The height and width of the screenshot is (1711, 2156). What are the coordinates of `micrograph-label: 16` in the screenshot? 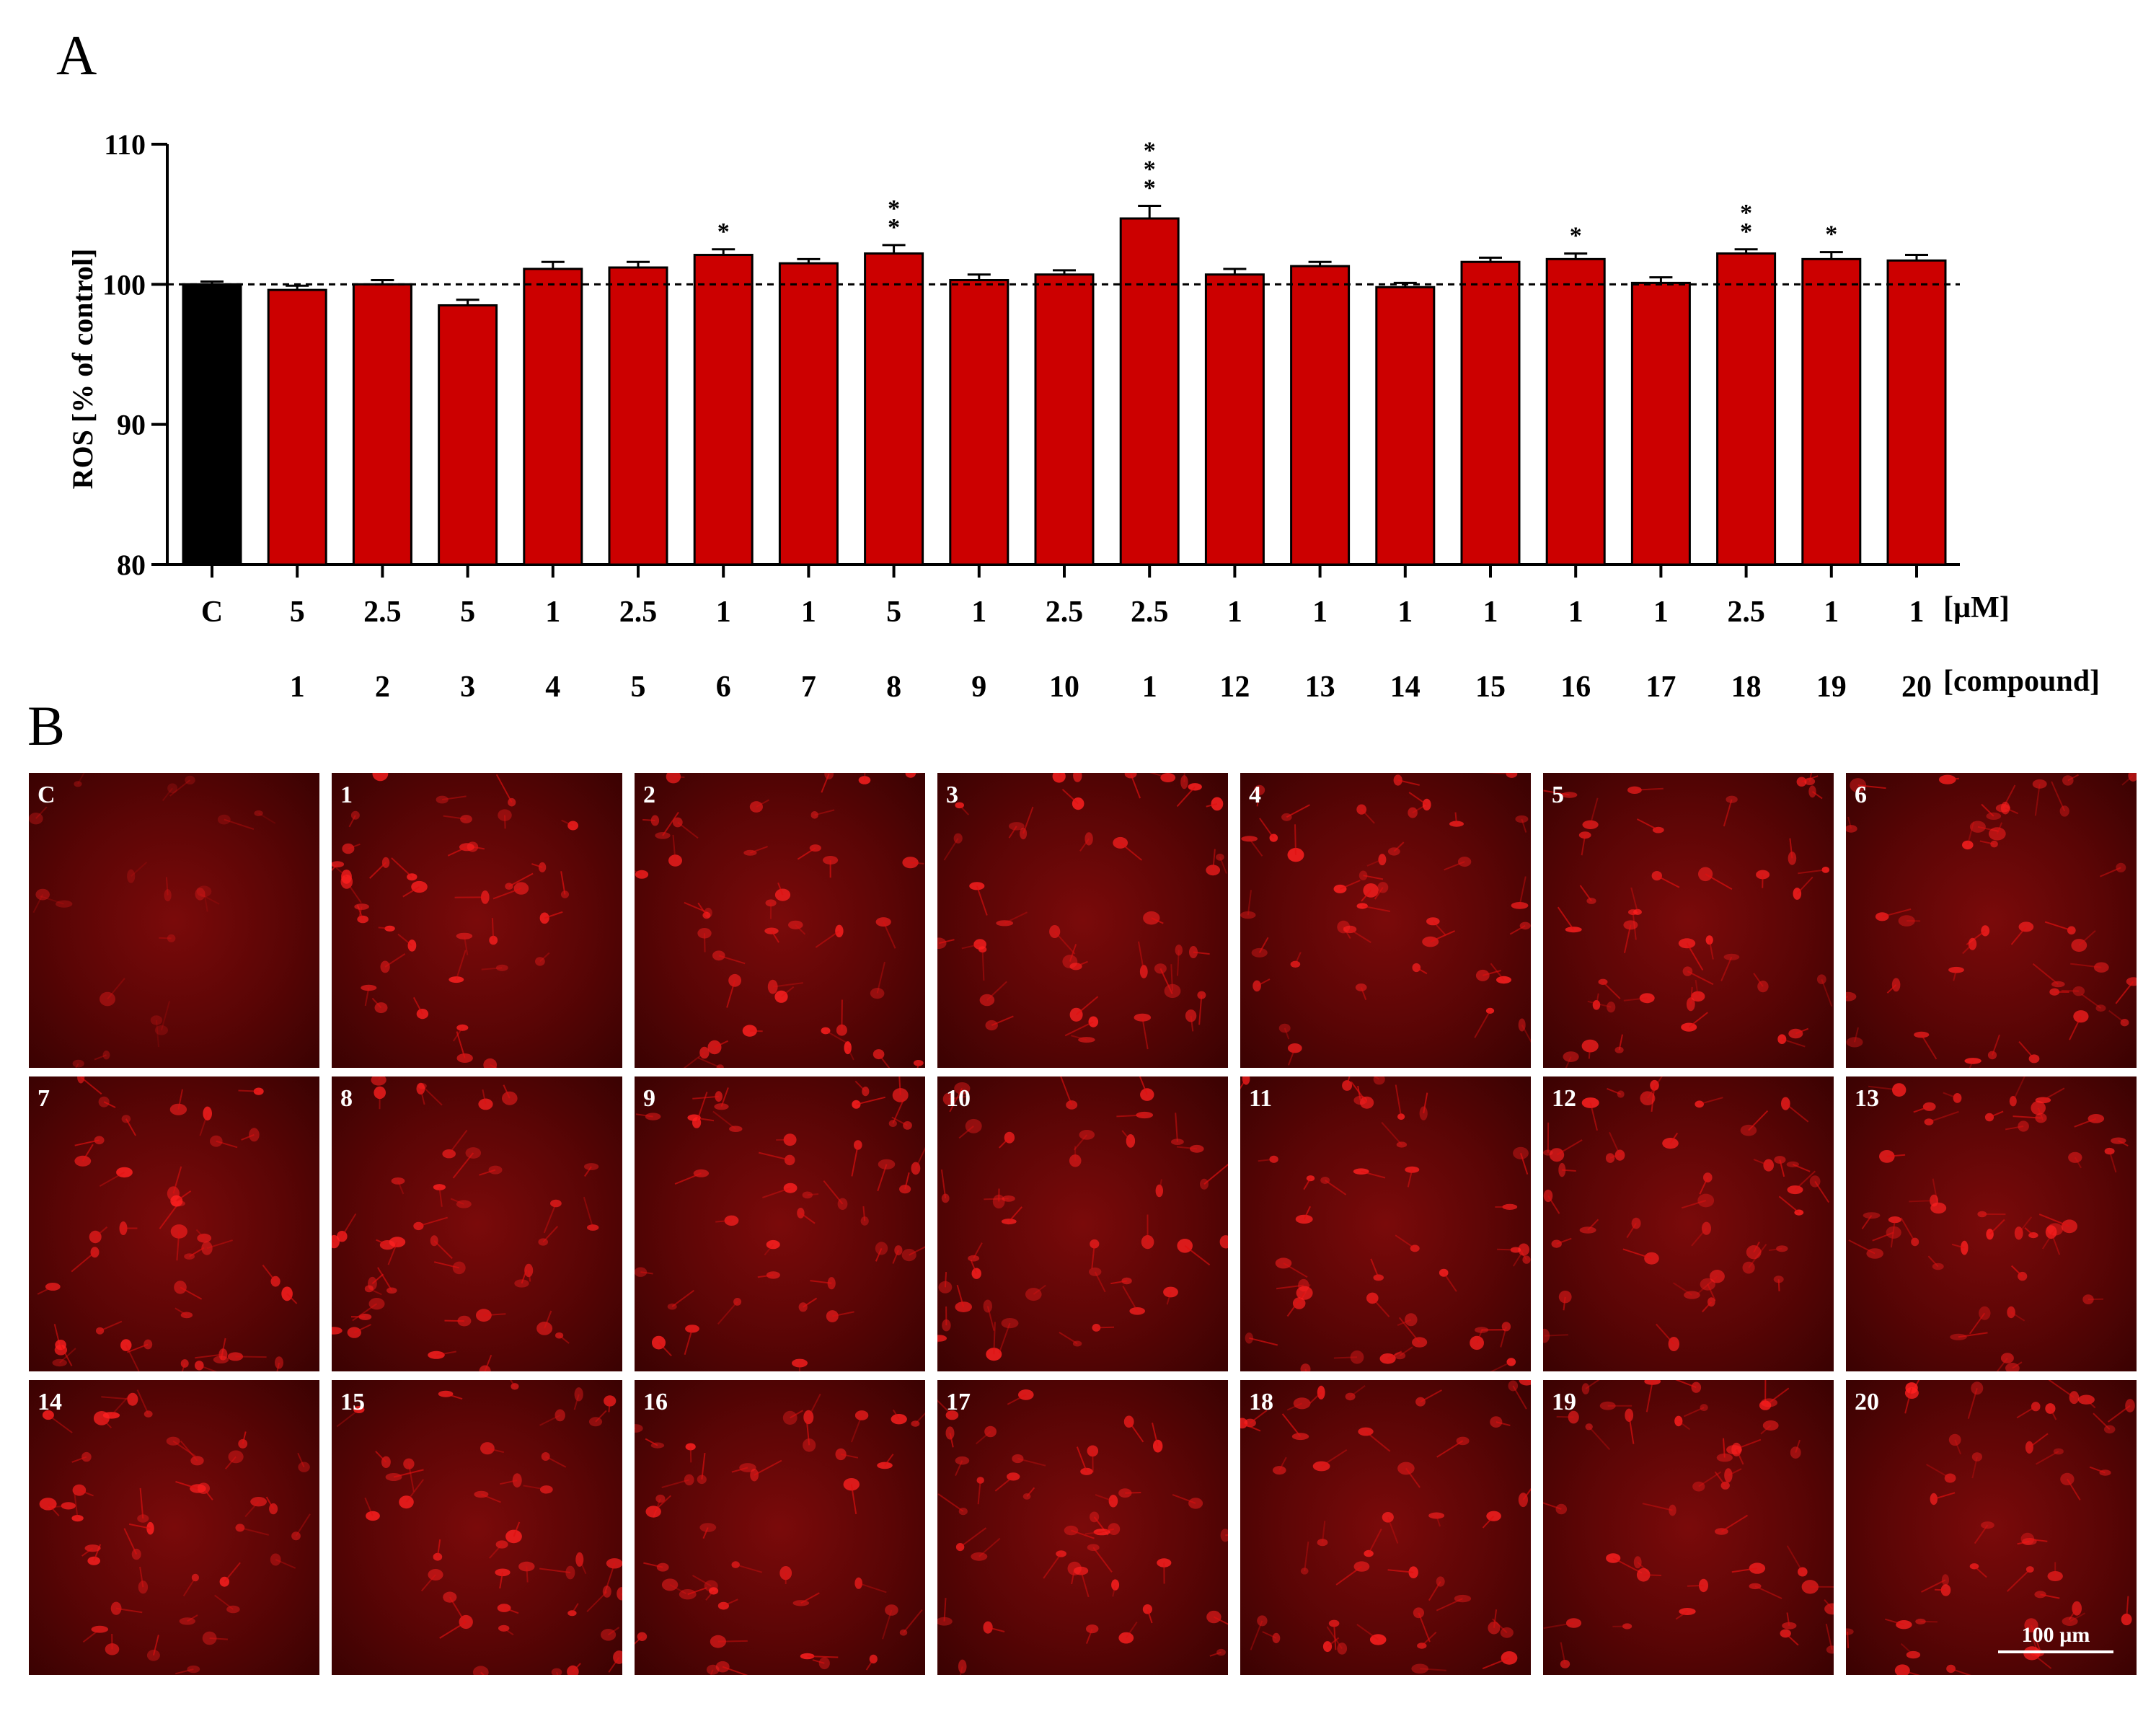 It's located at (655, 1402).